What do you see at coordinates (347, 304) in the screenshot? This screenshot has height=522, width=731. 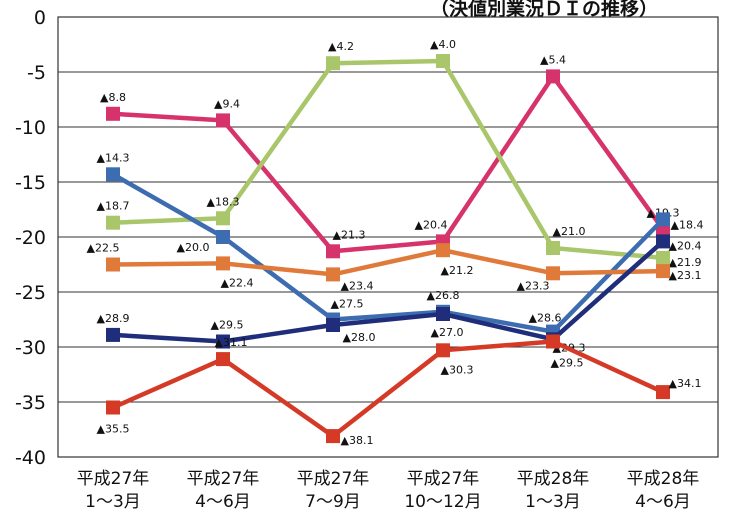 I see `data-label: ▲27.5` at bounding box center [347, 304].